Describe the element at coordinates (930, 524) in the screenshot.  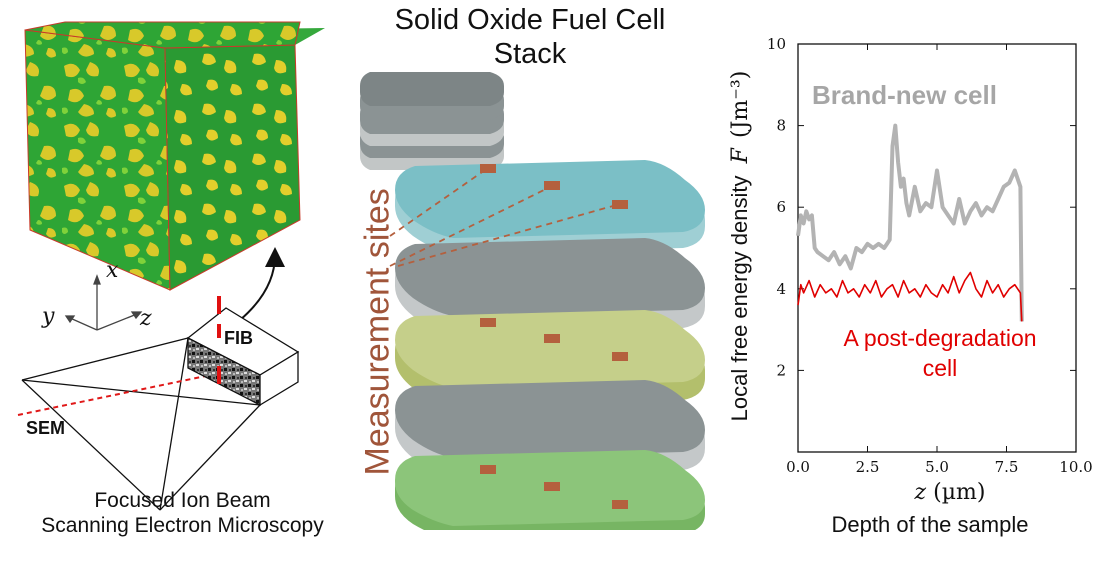
I see `x-axis-caption: Depth of the sample` at that location.